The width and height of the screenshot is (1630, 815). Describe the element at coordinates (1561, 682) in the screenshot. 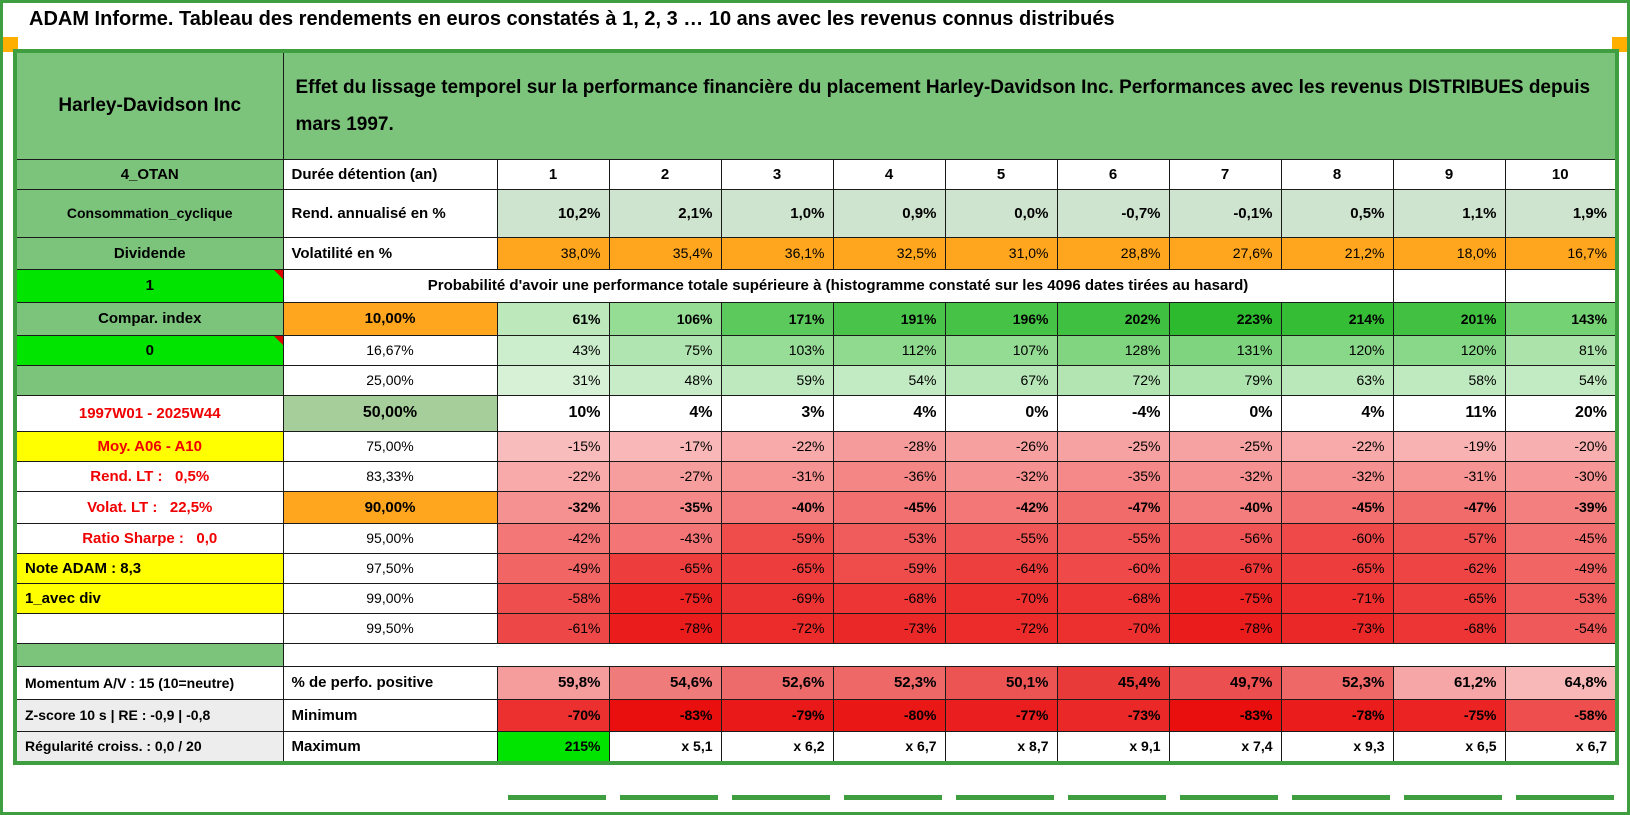

I see `positive-perf-cell: 64,8%` at that location.